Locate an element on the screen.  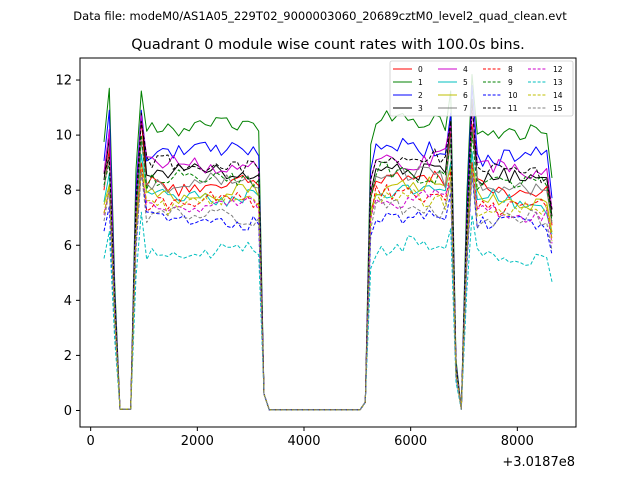
legend-label-12: 12 is located at coordinates (558, 69).